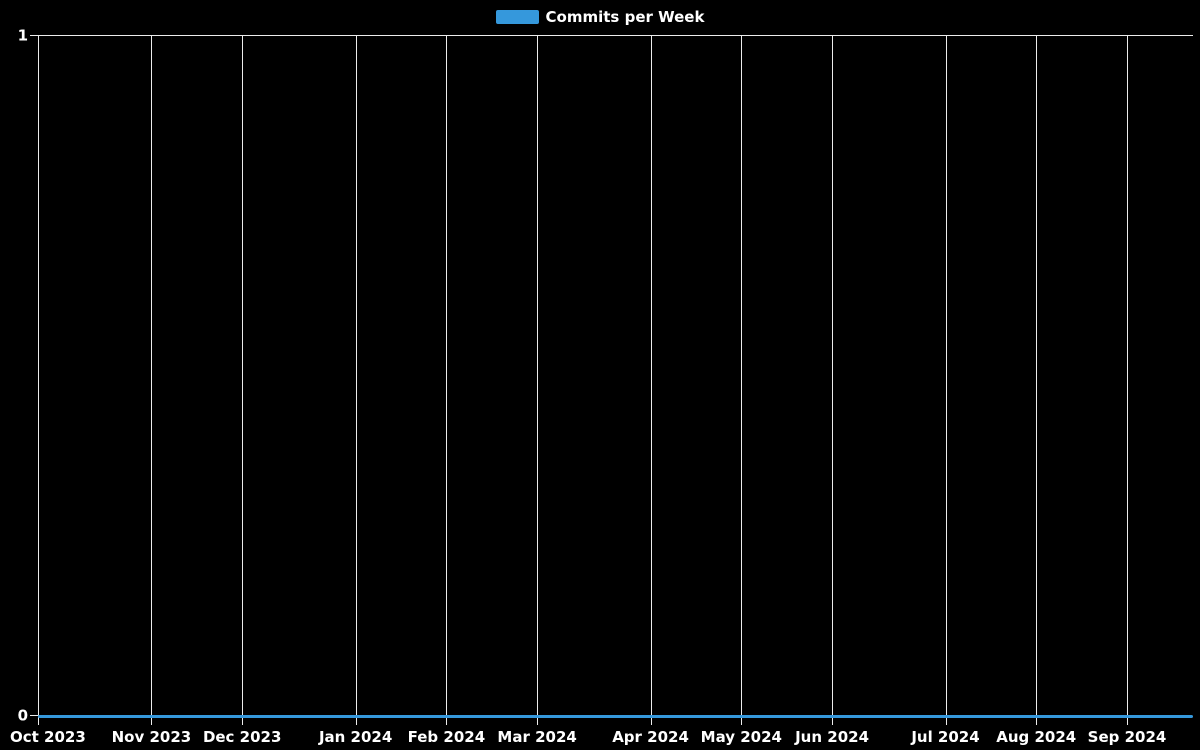  I want to click on legend-swatch-icon, so click(517, 17).